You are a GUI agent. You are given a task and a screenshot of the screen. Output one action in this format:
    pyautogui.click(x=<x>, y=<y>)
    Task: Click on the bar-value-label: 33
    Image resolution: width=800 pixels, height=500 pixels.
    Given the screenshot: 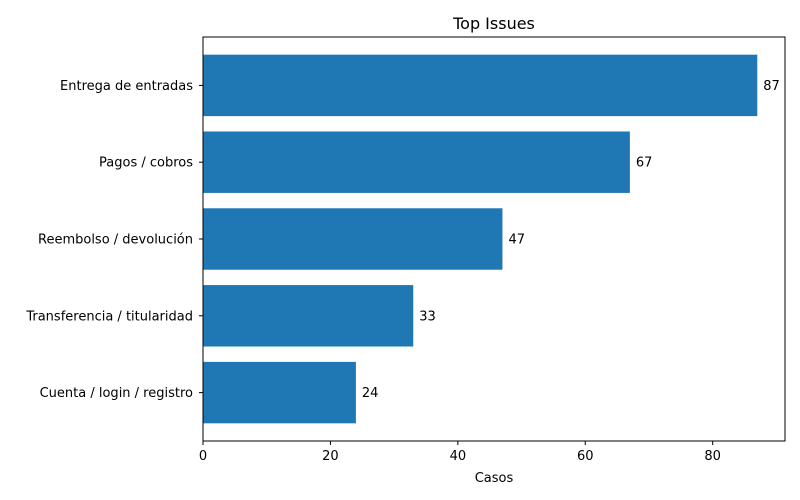 What is the action you would take?
    pyautogui.click(x=427, y=316)
    